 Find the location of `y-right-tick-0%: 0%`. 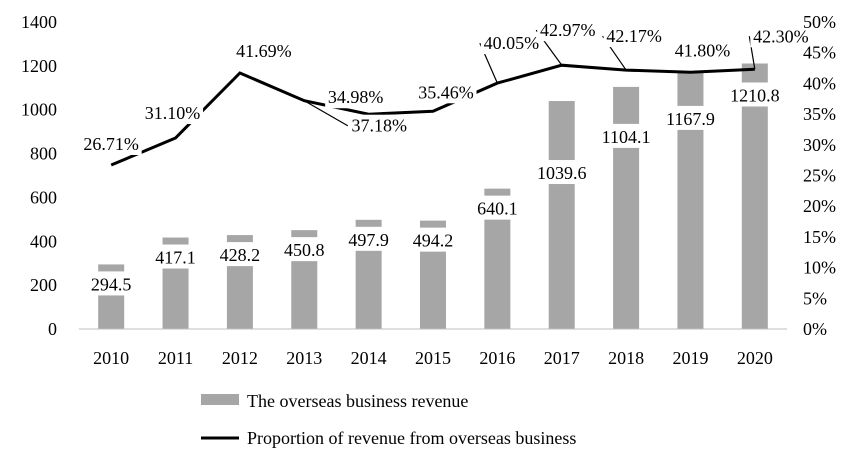

y-right-tick-0%: 0% is located at coordinates (815, 329).